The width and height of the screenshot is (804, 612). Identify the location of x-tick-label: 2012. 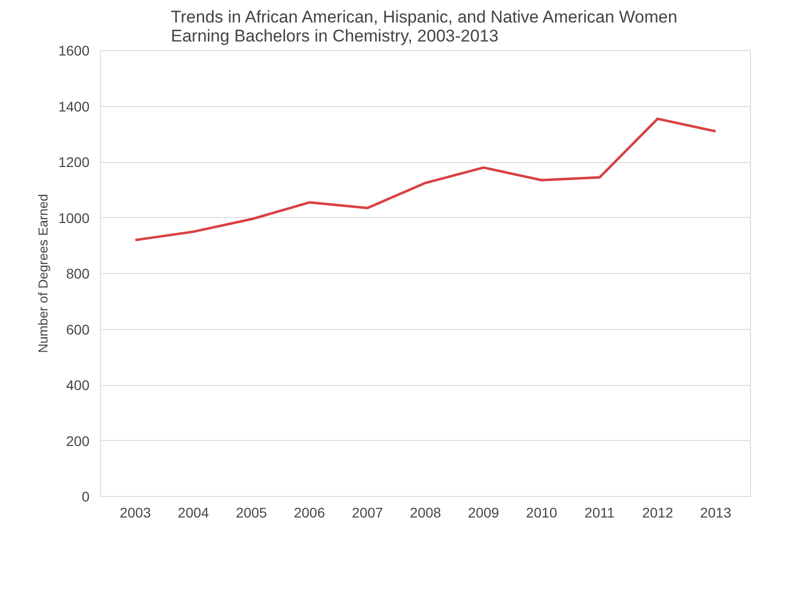
(658, 512).